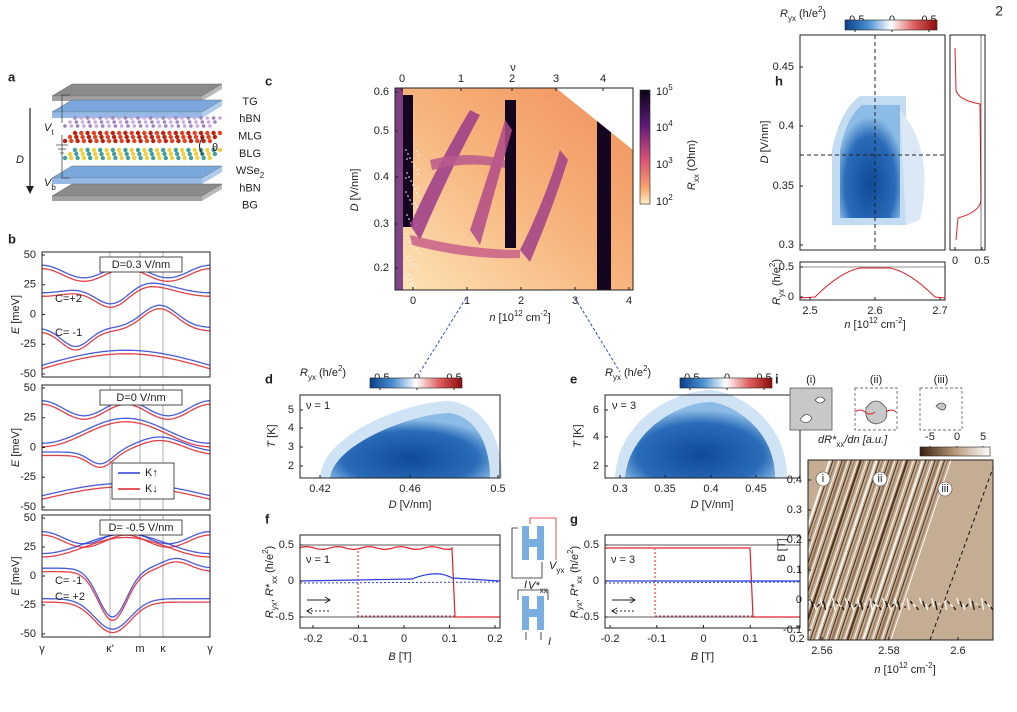  What do you see at coordinates (30, 418) in the screenshot?
I see `y-tick-label: 25` at bounding box center [30, 418].